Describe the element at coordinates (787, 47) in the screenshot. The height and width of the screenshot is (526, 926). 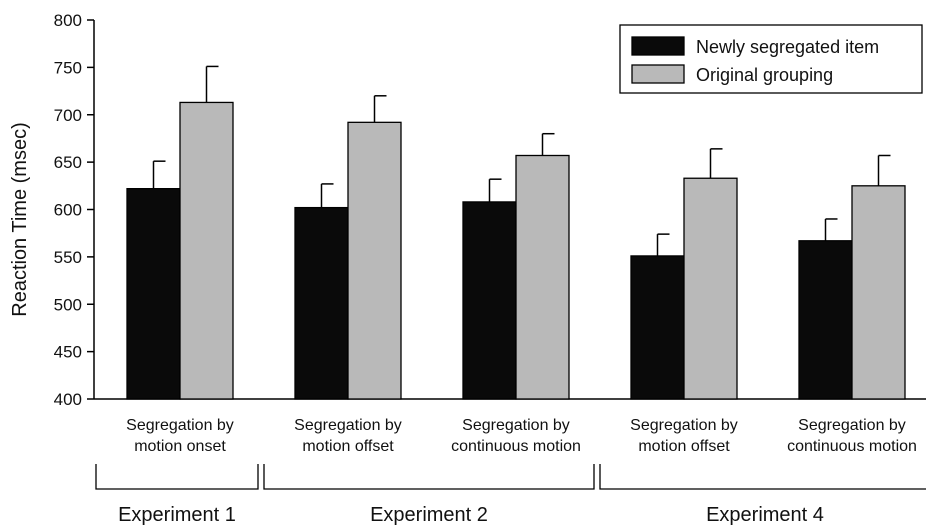
I see `legend-label: Newly segregated item` at that location.